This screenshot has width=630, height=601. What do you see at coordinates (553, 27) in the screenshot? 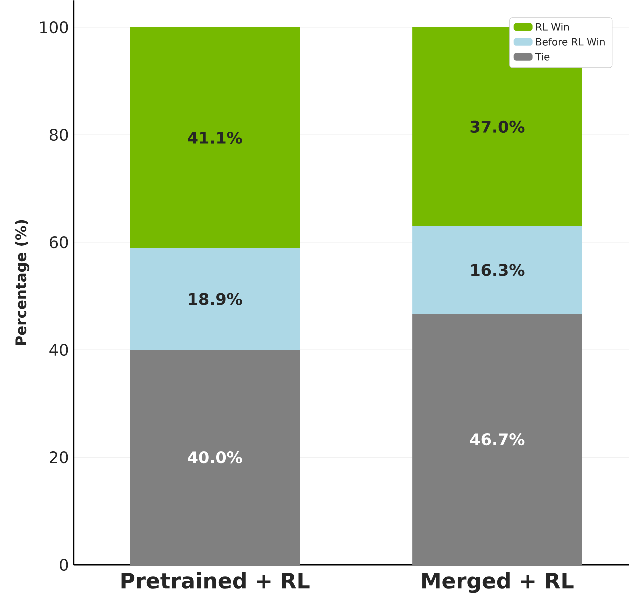
I see `legend-label: RL Win` at bounding box center [553, 27].